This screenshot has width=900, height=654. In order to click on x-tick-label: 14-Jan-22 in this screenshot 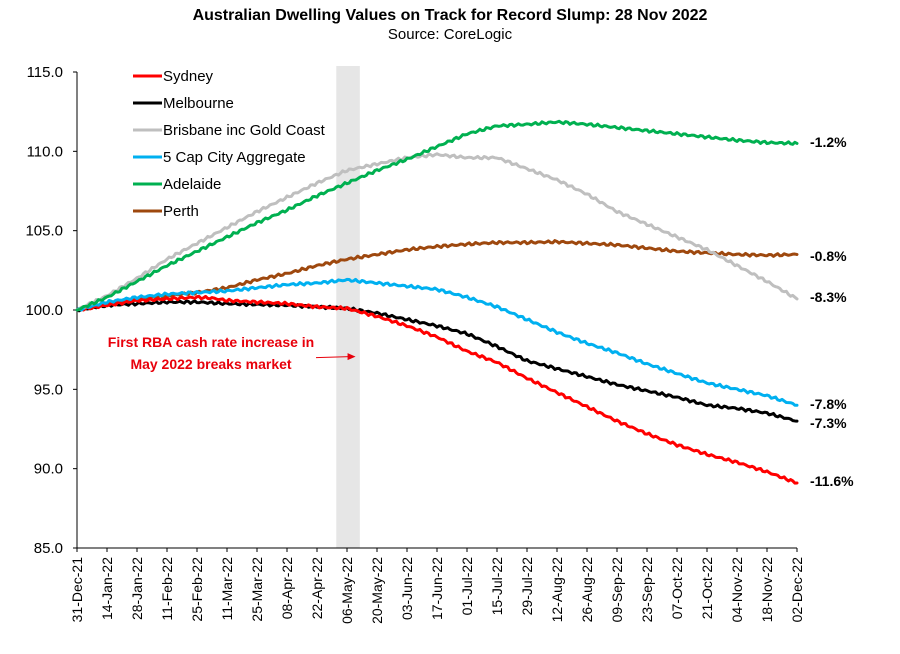, I will do `click(107, 588)`.